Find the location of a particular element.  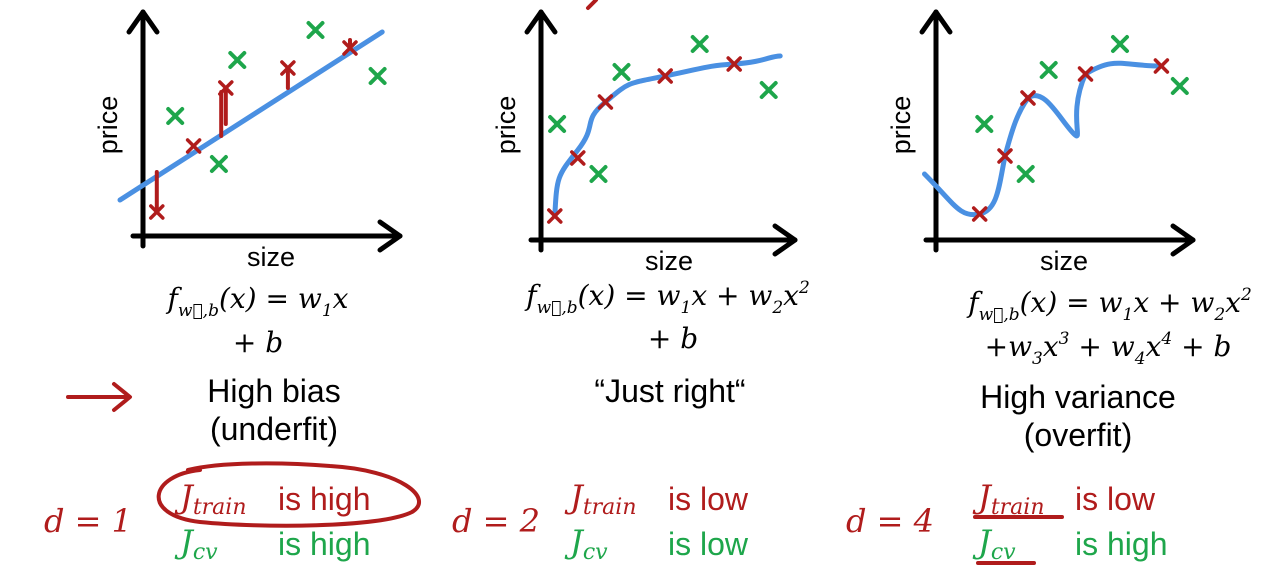

pointer-arrow-icon is located at coordinates (99, 397).